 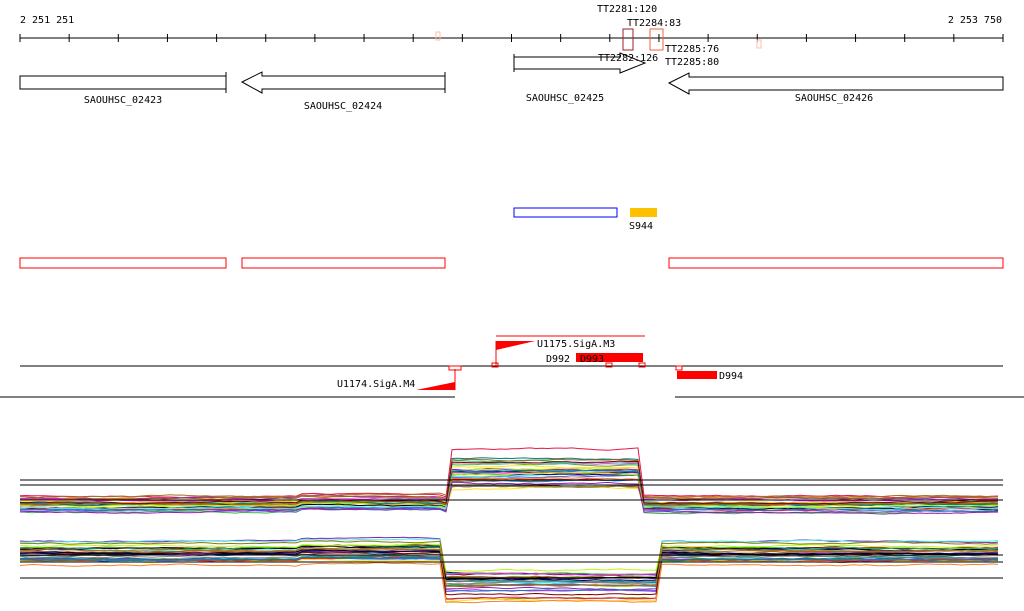 What do you see at coordinates (835, 88) in the screenshot?
I see `gene-SAOUHSC_02426: SAOUHSC_02426` at bounding box center [835, 88].